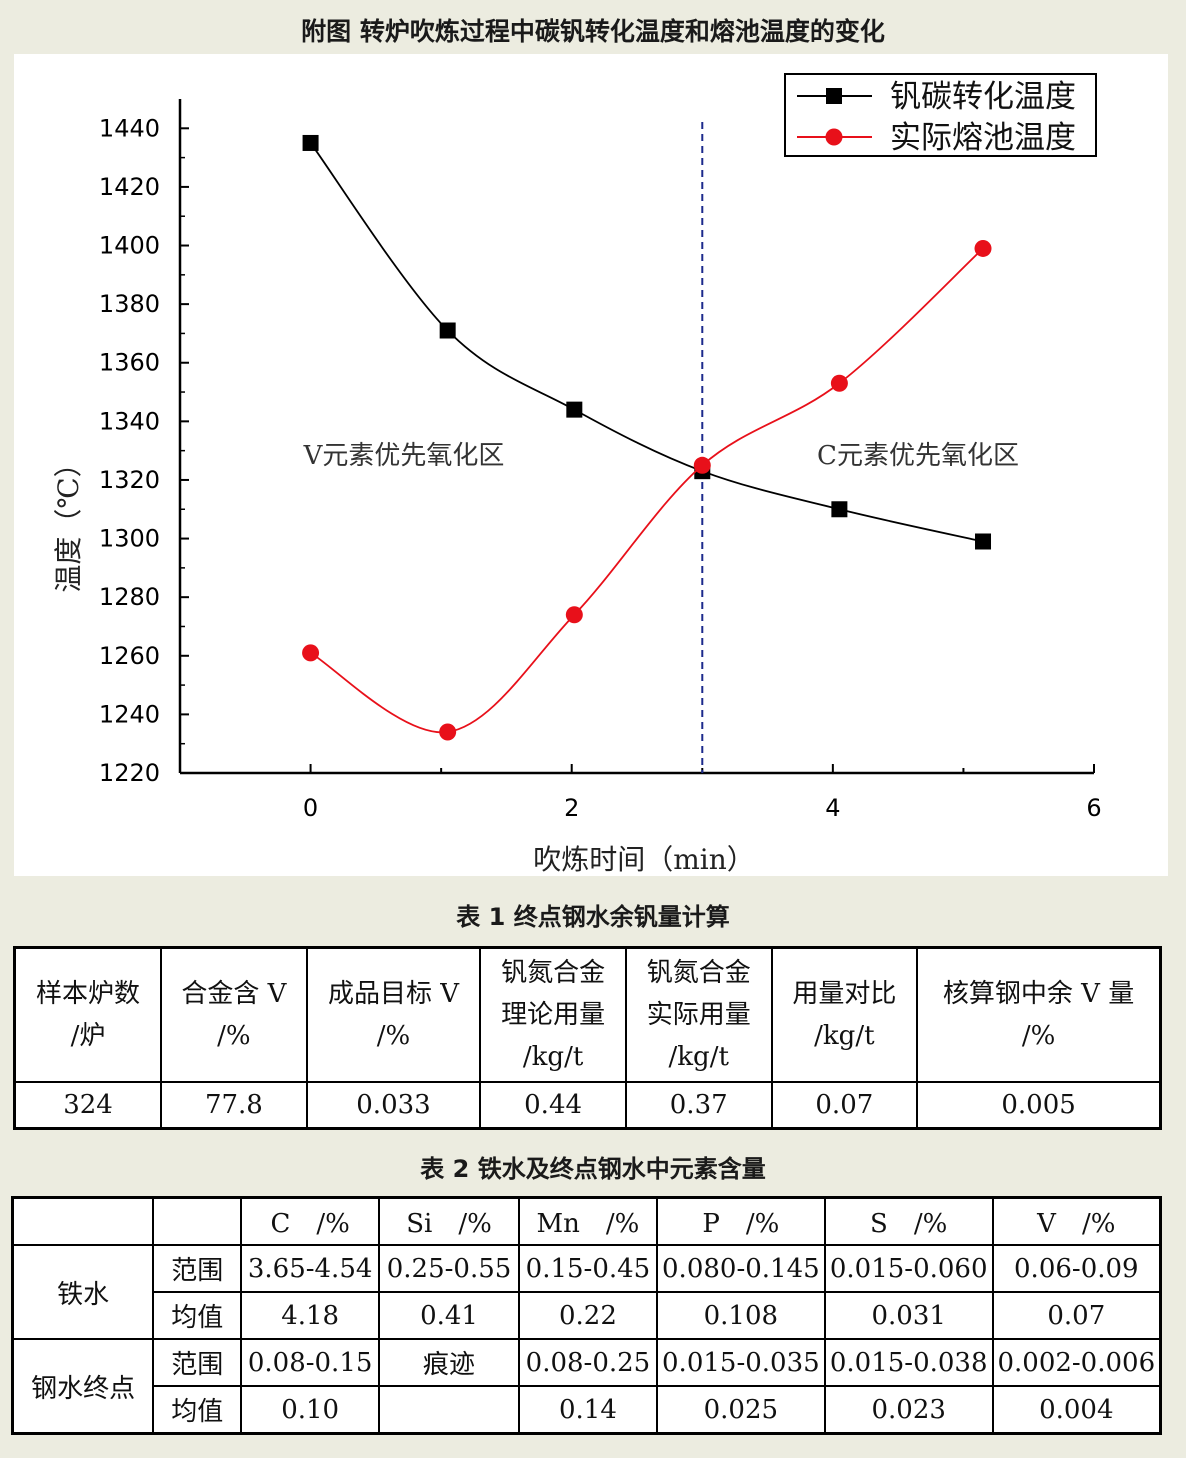  What do you see at coordinates (68, 520) in the screenshot?
I see `y-axis-label: 温度（℃）` at bounding box center [68, 520].